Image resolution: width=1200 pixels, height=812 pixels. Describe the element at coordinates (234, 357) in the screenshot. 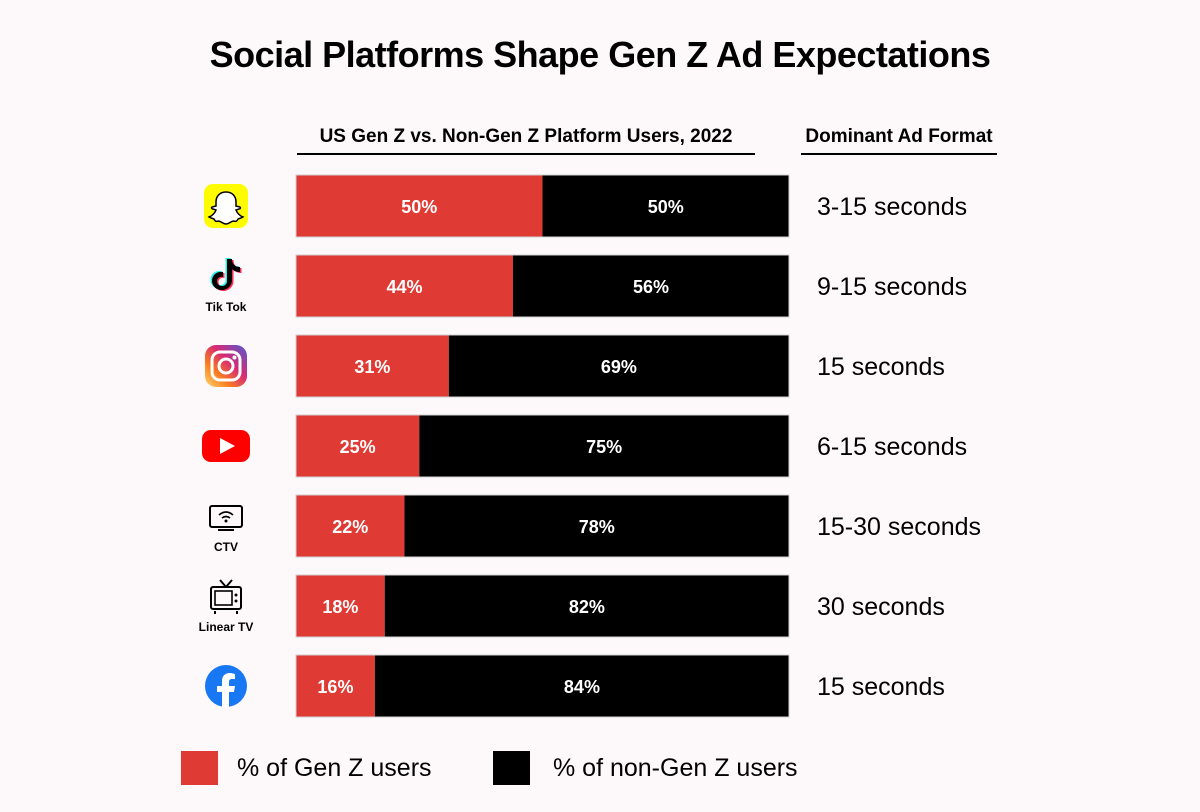

I see `instagram-dot` at that location.